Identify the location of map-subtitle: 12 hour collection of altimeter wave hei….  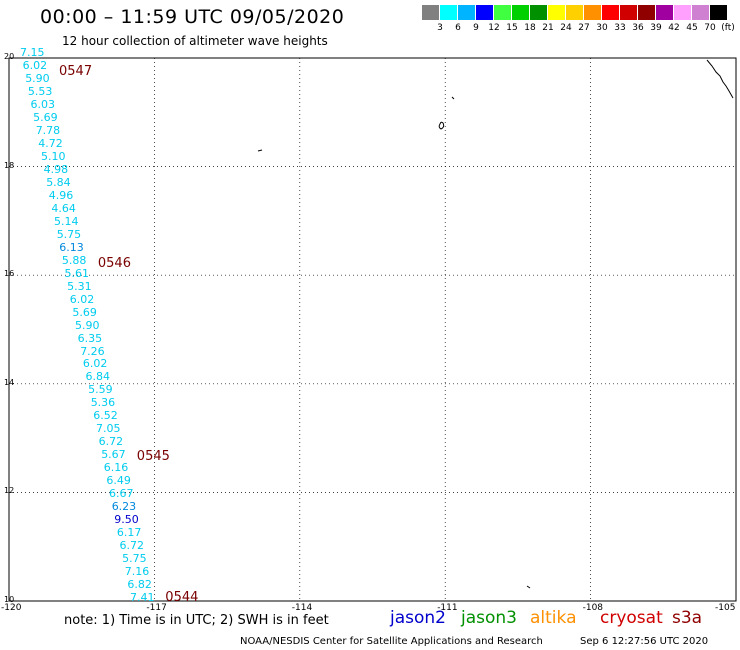
(195, 41).